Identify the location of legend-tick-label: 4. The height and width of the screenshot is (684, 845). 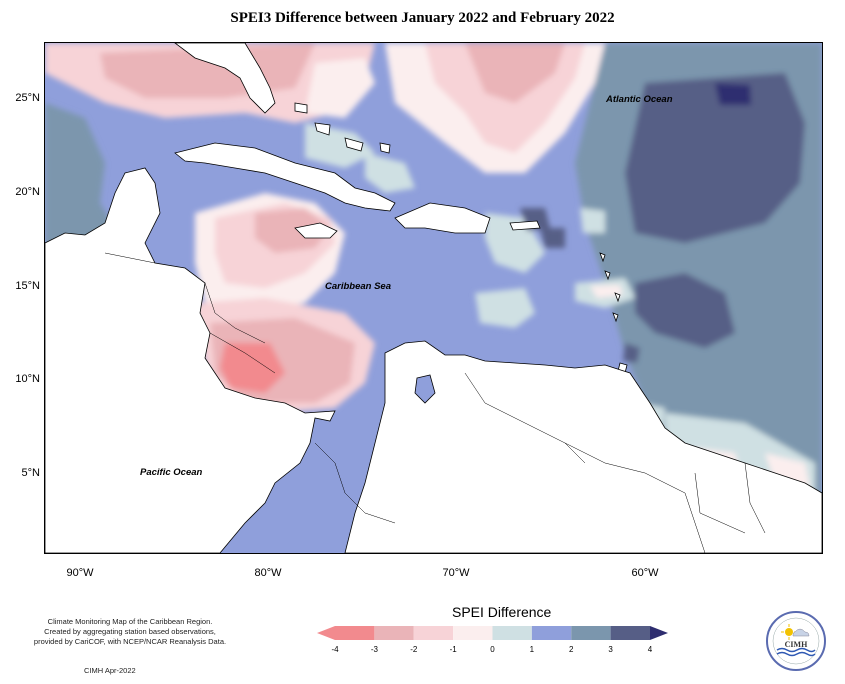
(650, 649).